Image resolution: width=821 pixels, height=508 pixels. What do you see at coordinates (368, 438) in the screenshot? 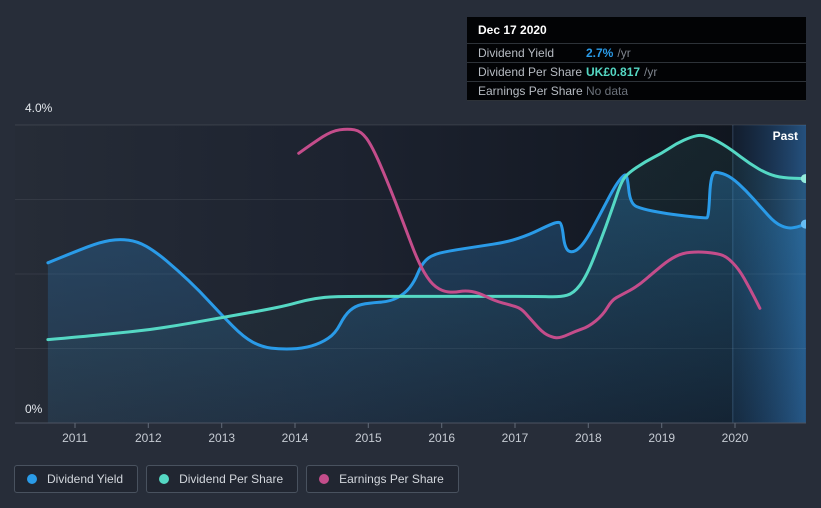
I see `x-tick-label: 2015` at bounding box center [368, 438].